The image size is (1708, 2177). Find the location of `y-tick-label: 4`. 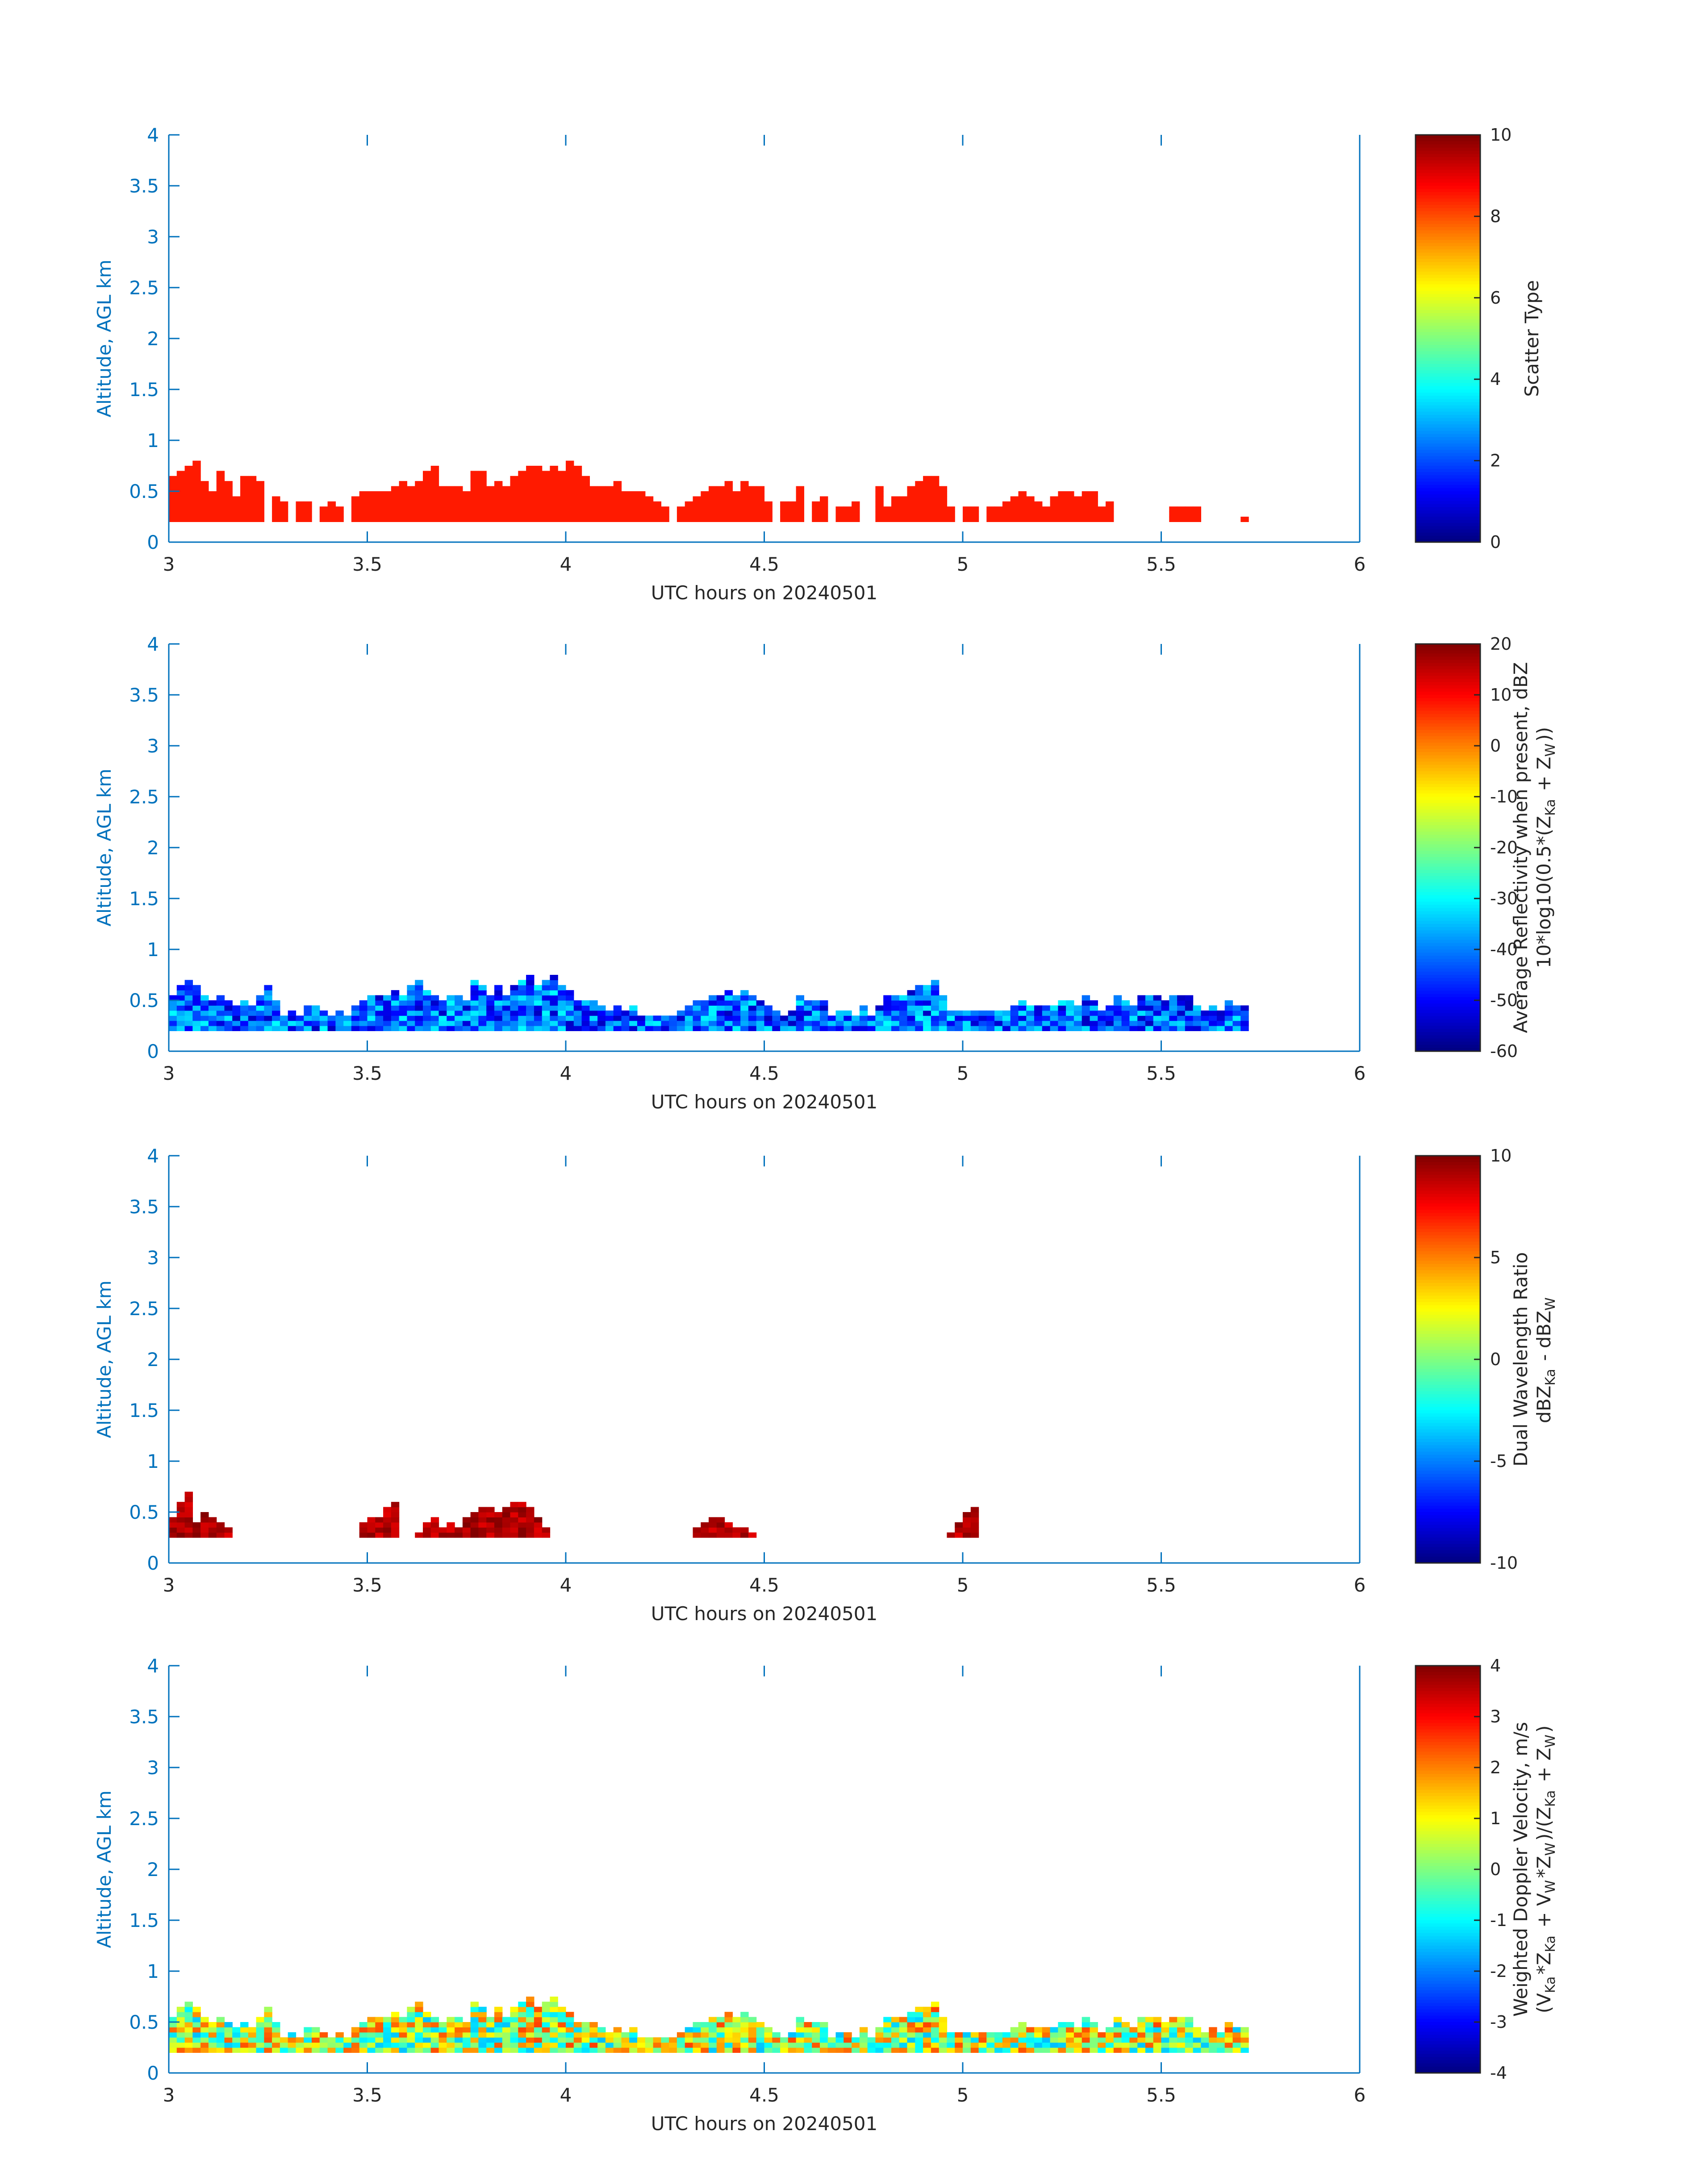

y-tick-label: 4 is located at coordinates (153, 644).